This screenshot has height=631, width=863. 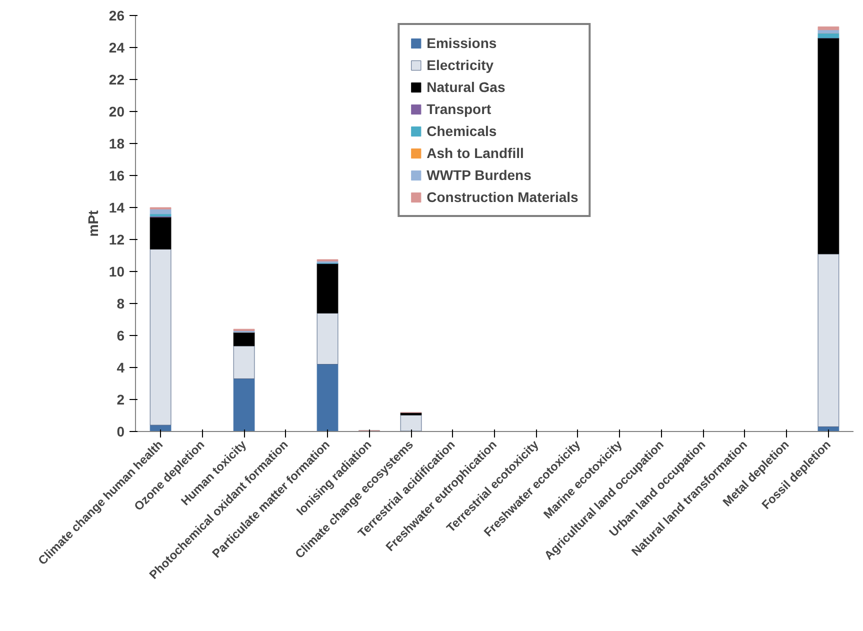 I want to click on y-tick-label: 10, so click(x=116, y=272).